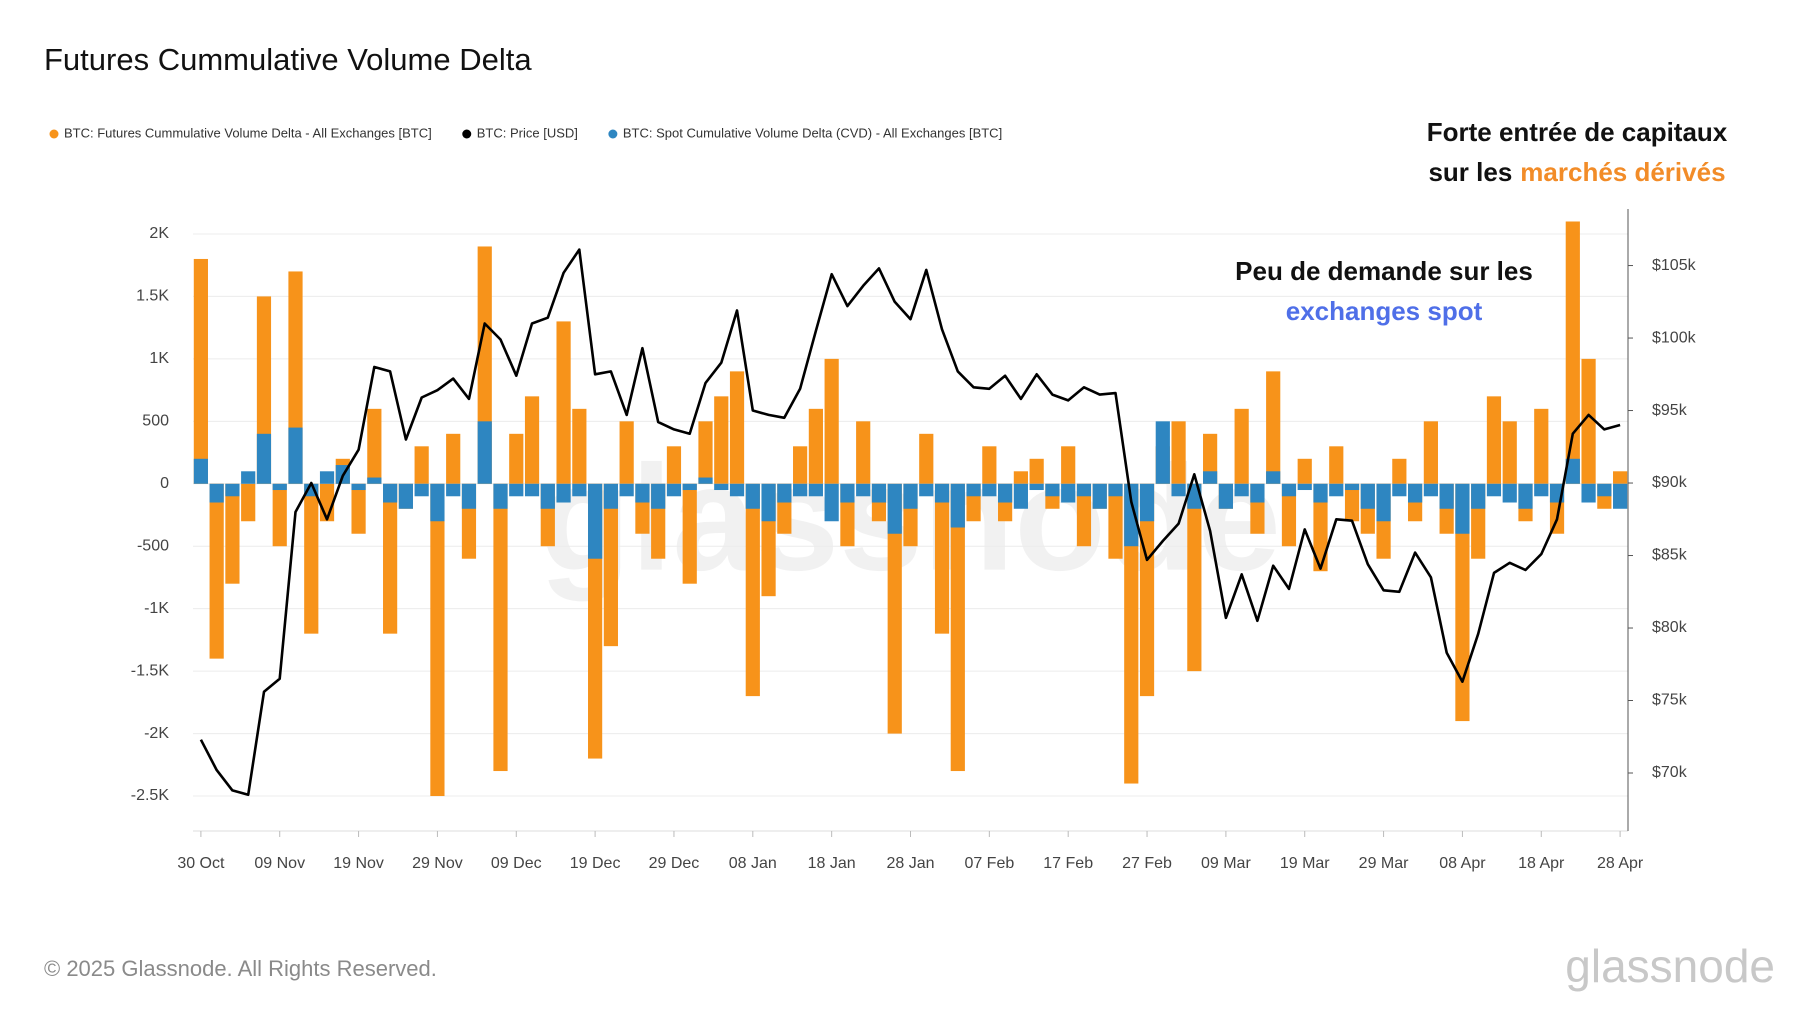 This screenshot has height=1013, width=1800. What do you see at coordinates (1384, 863) in the screenshot?
I see `x-tick-label: 29 Mar` at bounding box center [1384, 863].